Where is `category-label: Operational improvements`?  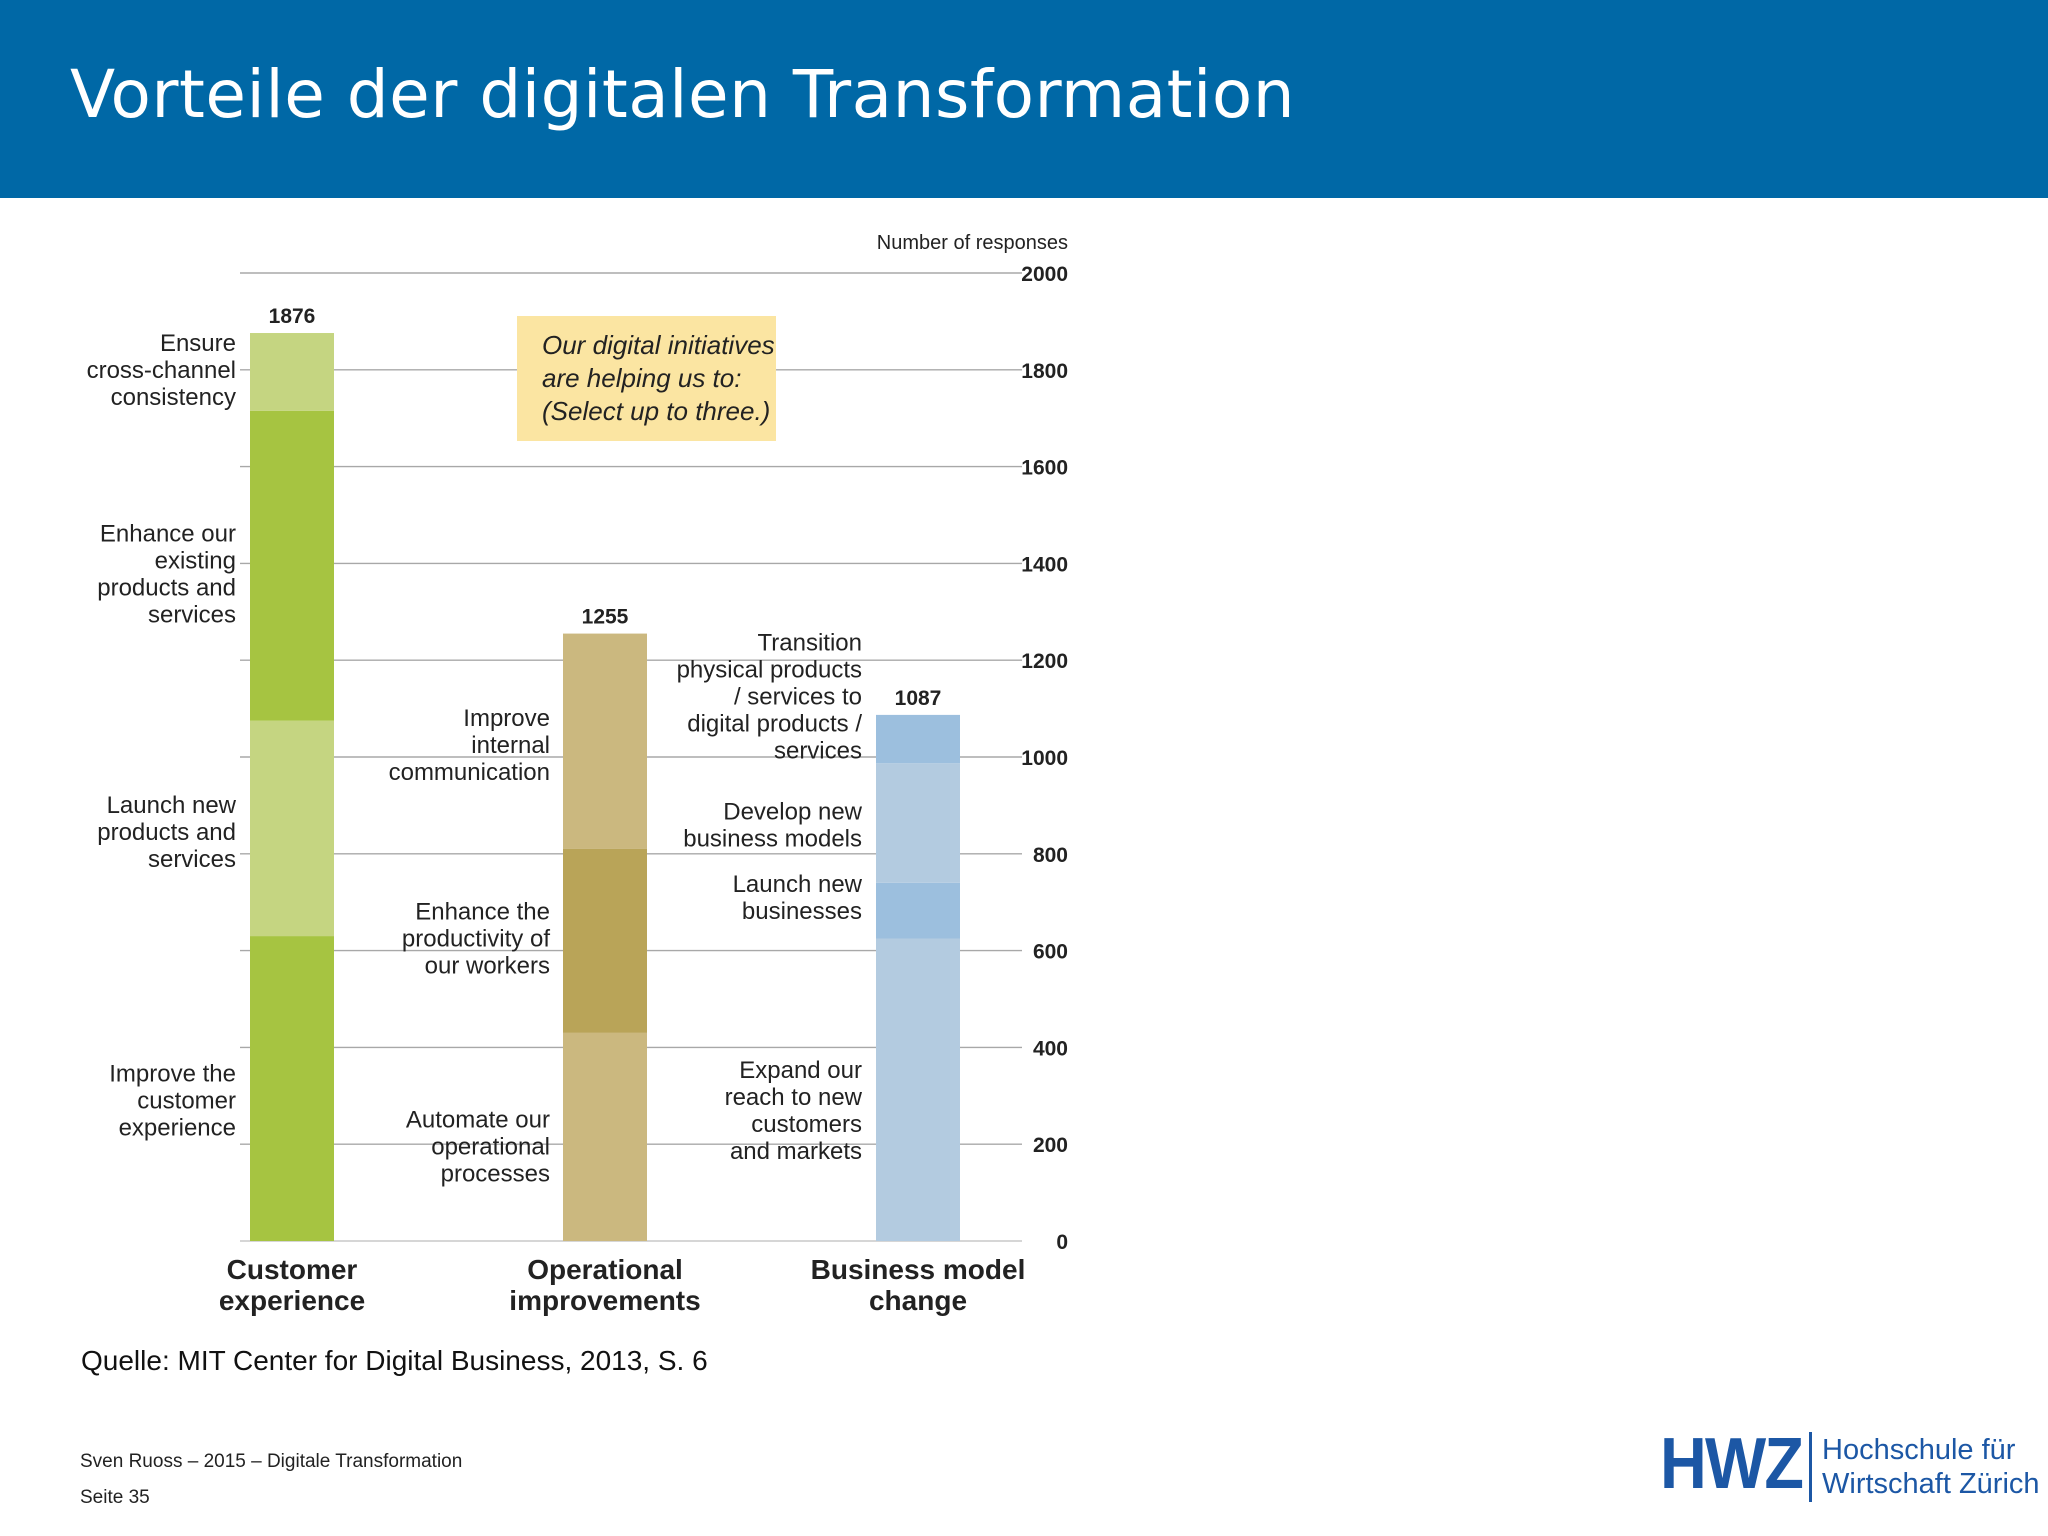
category-label: Operational improvements is located at coordinates (604, 1285).